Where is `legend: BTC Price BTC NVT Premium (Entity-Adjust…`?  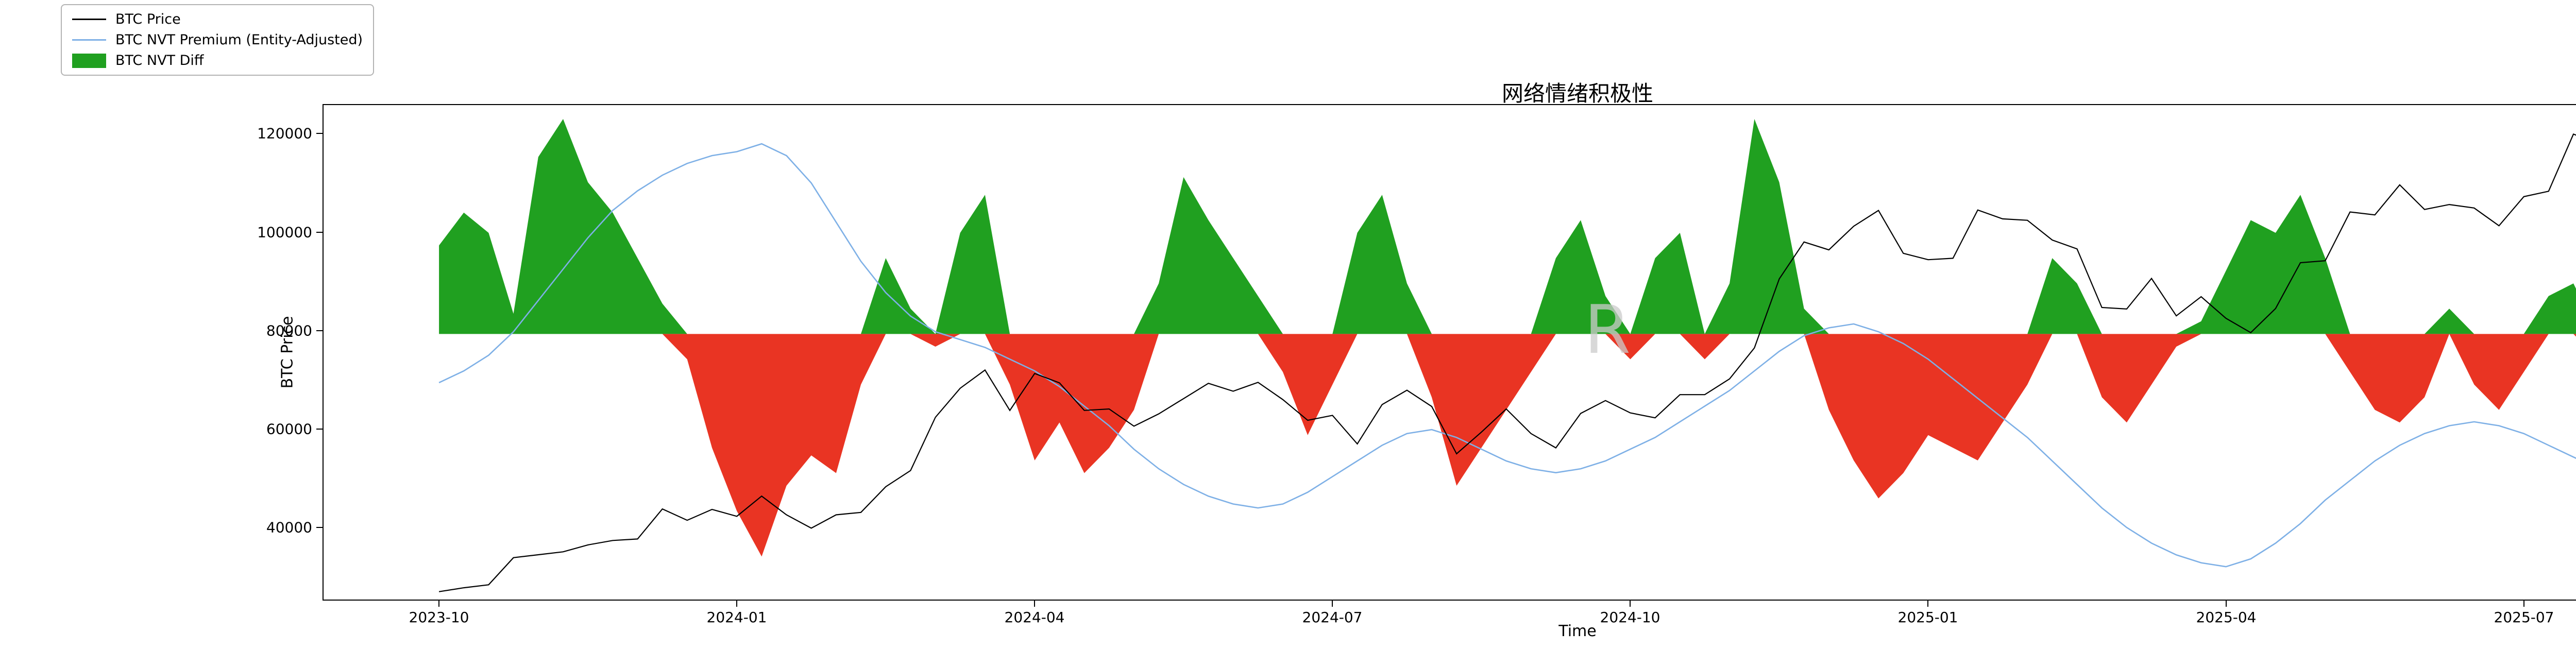
legend: BTC Price BTC NVT Premium (Entity-Adjust… is located at coordinates (218, 40).